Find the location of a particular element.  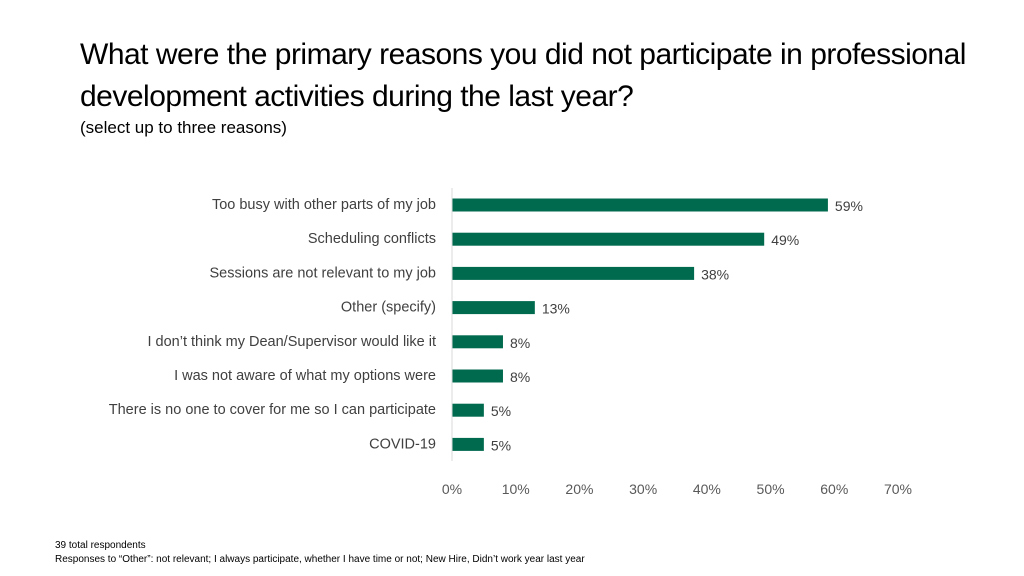

x-tick-label: 60% is located at coordinates (834, 489).